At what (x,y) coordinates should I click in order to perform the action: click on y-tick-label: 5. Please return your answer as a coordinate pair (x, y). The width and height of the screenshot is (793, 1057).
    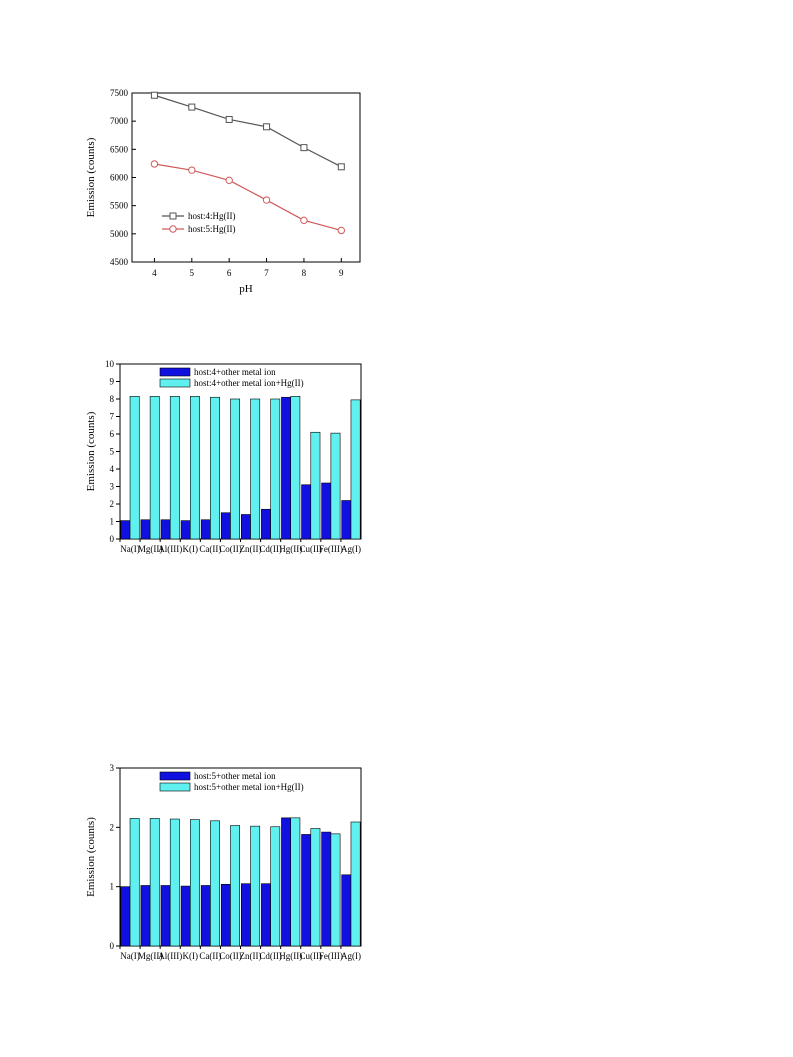
    Looking at the image, I should click on (112, 452).